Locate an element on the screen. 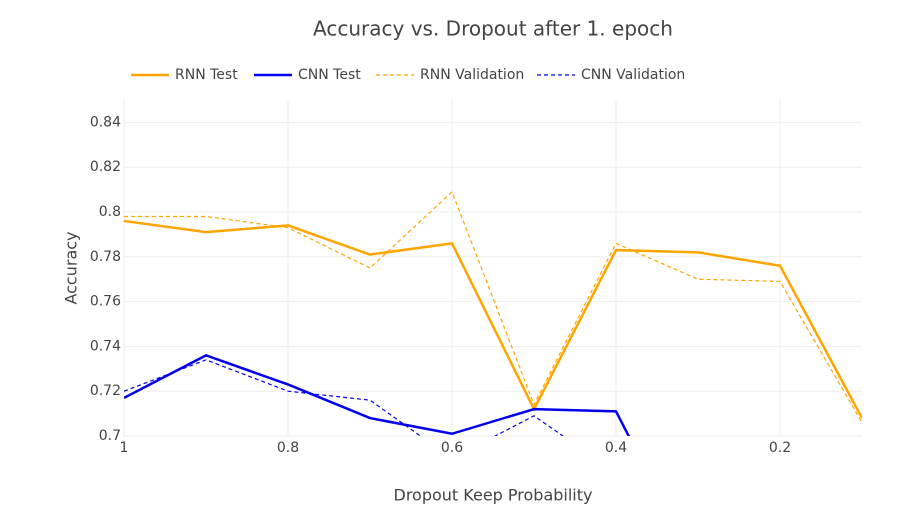 This screenshot has width=904, height=516. y-tick-label: 0.84 is located at coordinates (105, 122).